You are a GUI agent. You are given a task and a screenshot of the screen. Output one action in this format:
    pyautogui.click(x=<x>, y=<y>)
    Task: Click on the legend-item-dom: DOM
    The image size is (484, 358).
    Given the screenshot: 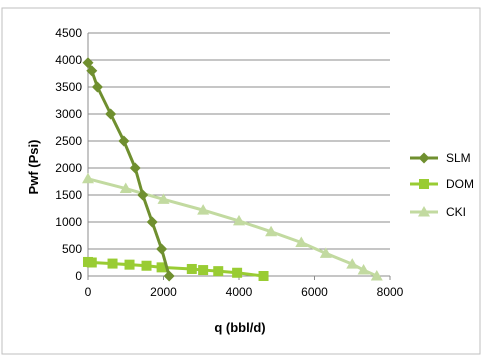 What is the action you would take?
    pyautogui.click(x=442, y=184)
    